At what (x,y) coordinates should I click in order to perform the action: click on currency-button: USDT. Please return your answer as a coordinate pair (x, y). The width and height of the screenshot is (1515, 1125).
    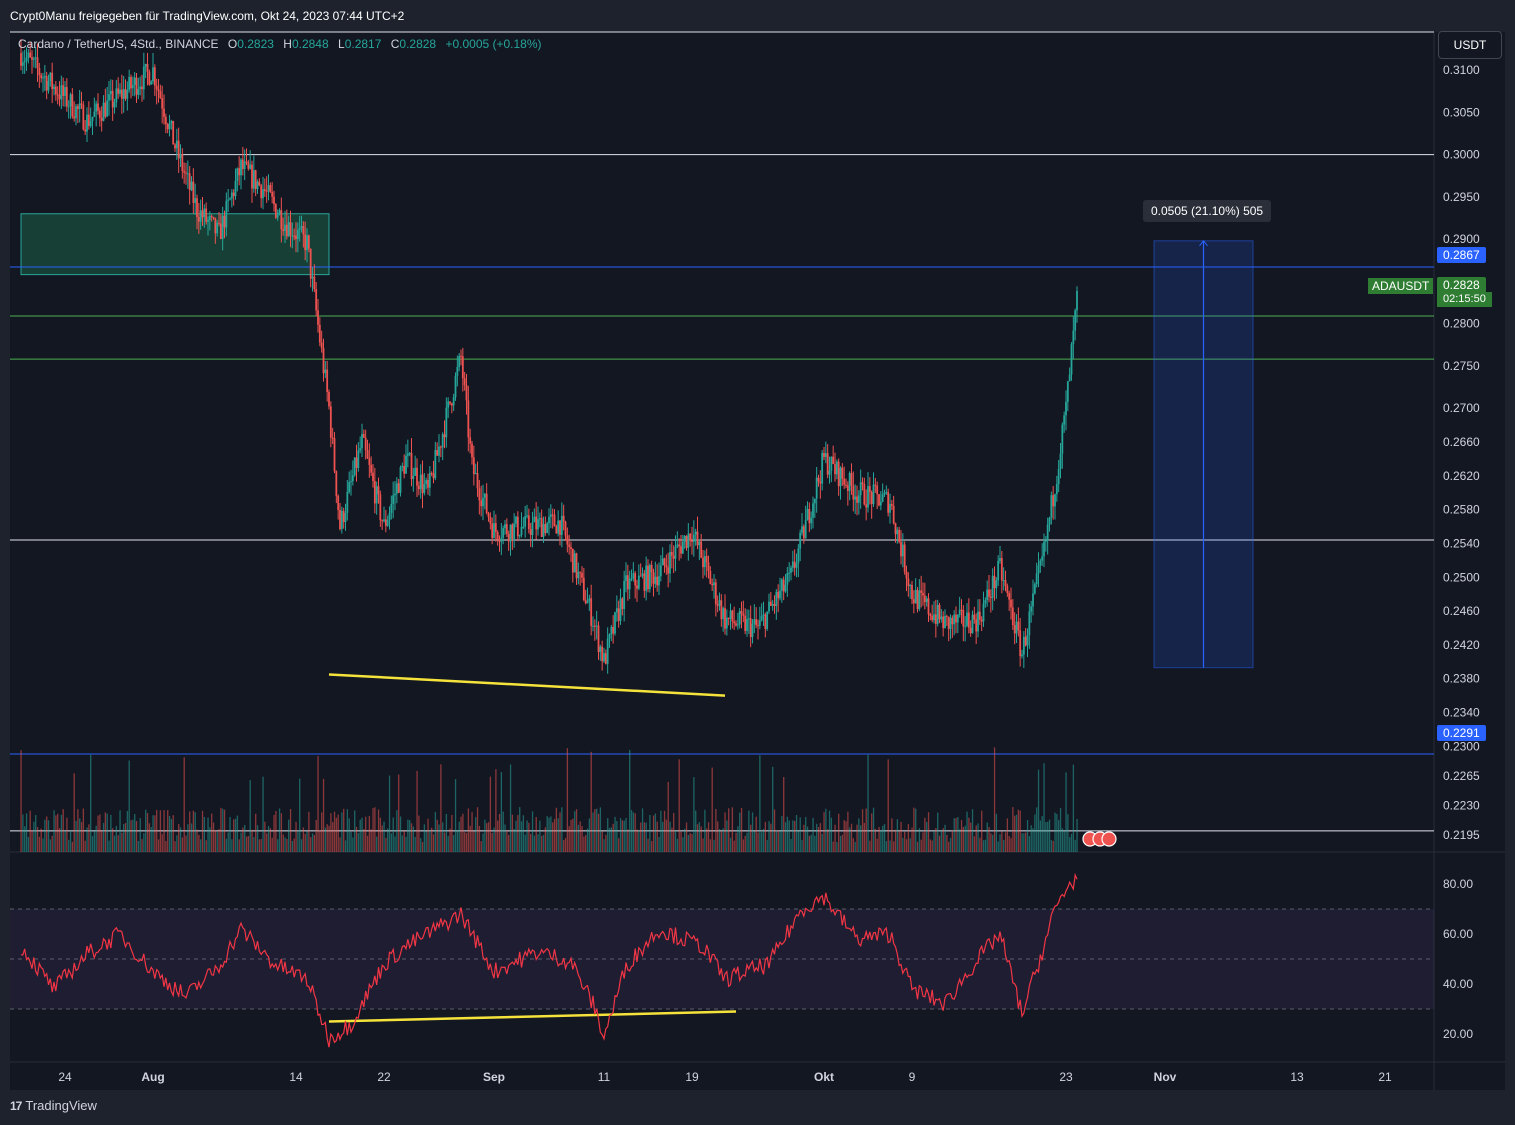
    Looking at the image, I should click on (1470, 45).